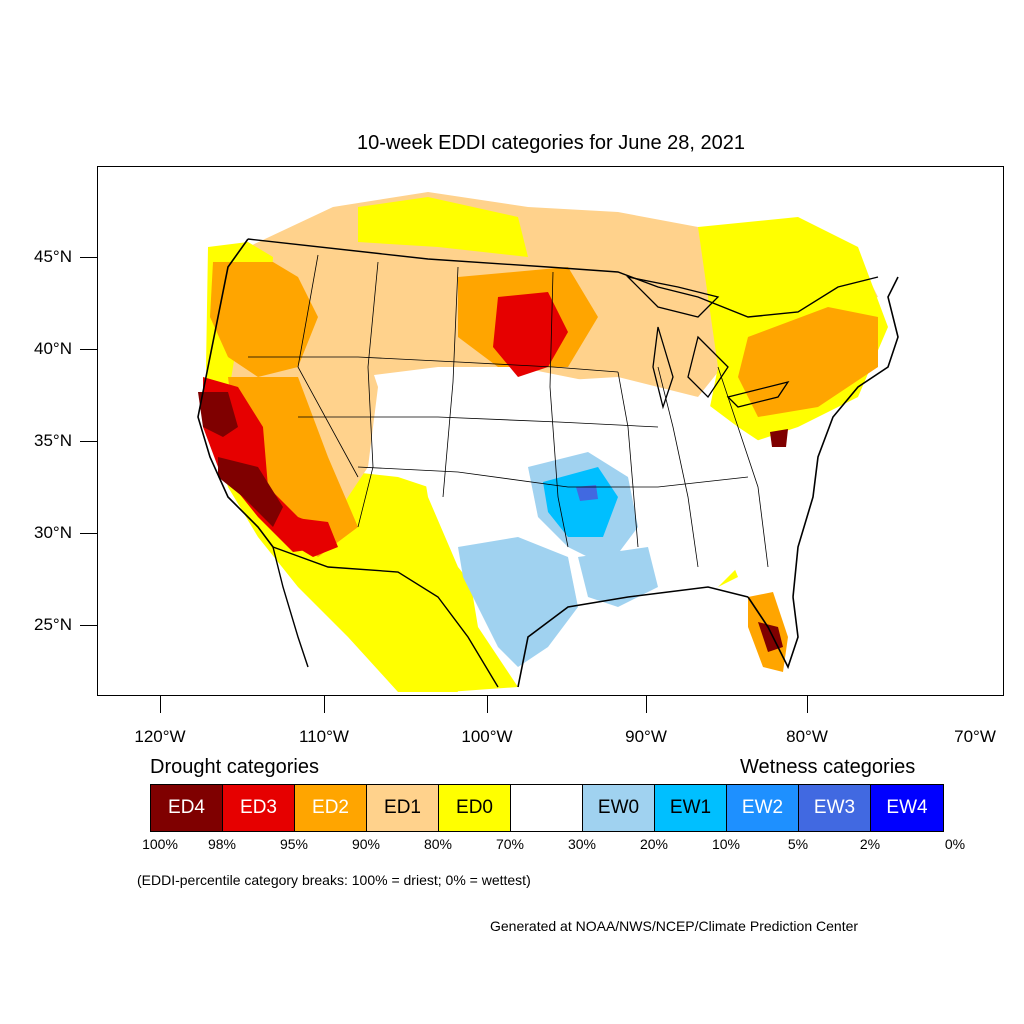 The image size is (1024, 1024). I want to click on lon-label-70: 70°W, so click(975, 736).